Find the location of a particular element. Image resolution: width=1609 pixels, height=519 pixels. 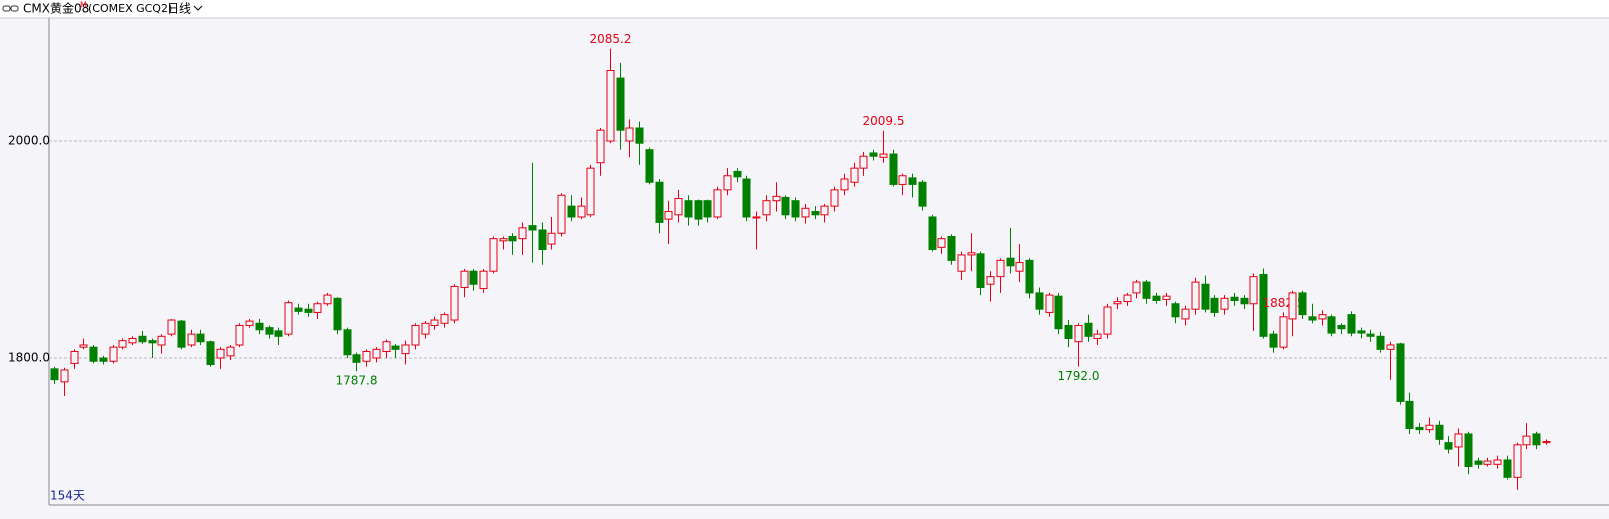

days-label: 154天 is located at coordinates (67, 496).